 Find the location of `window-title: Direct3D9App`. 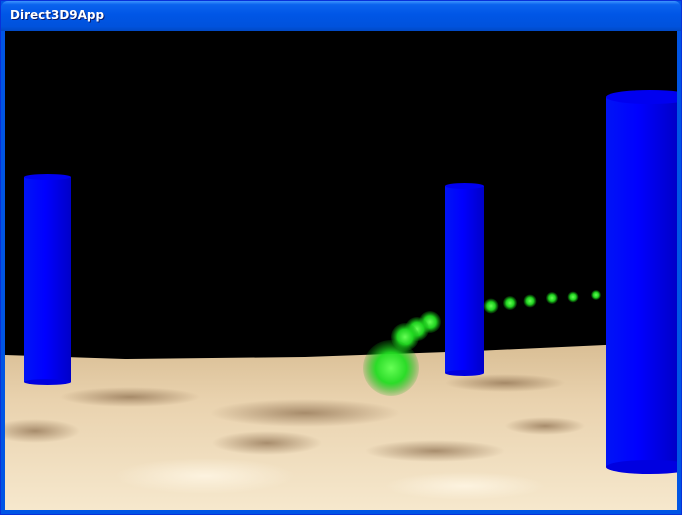

window-title: Direct3D9App is located at coordinates (57, 15).